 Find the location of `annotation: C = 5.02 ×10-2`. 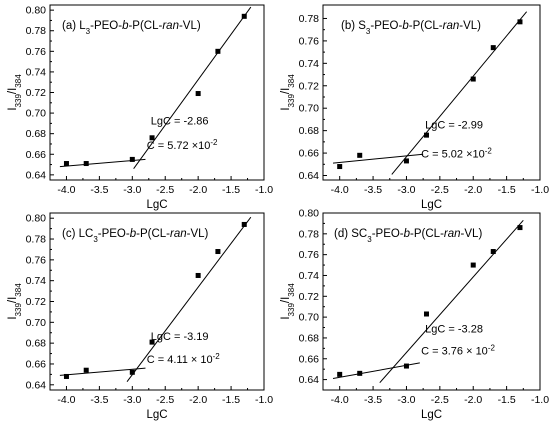

annotation: C = 5.02 ×10-2 is located at coordinates (456, 153).